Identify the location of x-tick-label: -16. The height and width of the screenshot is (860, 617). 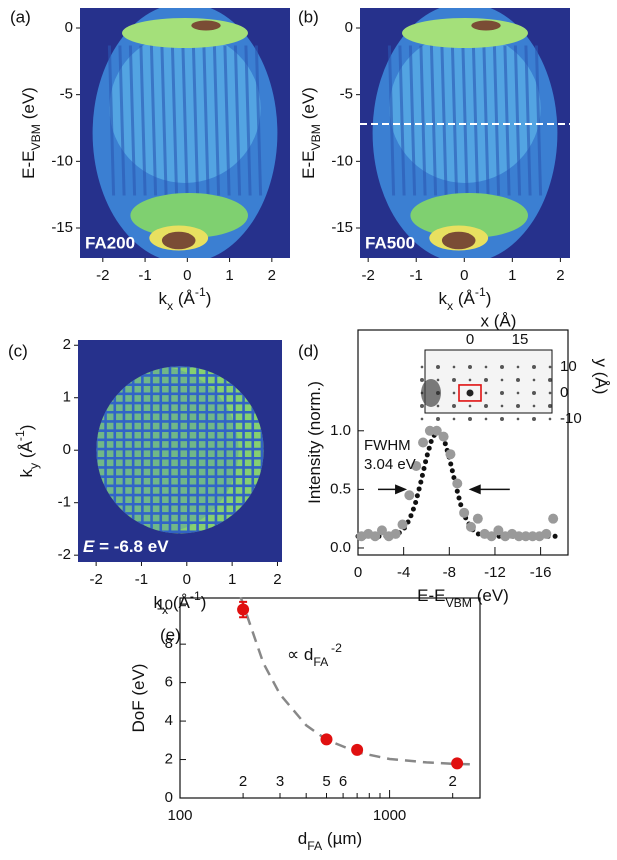
(541, 572).